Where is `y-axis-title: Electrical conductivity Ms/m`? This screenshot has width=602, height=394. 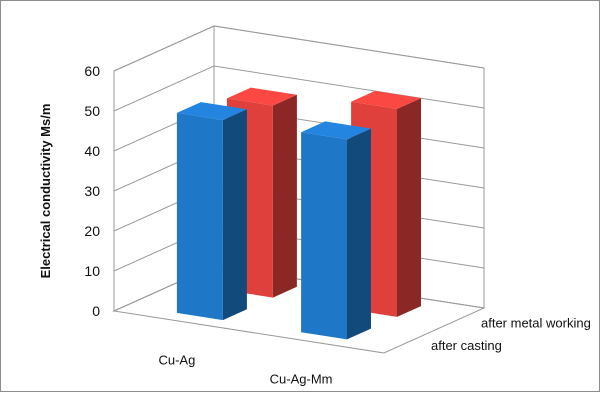
y-axis-title: Electrical conductivity Ms/m is located at coordinates (45, 191).